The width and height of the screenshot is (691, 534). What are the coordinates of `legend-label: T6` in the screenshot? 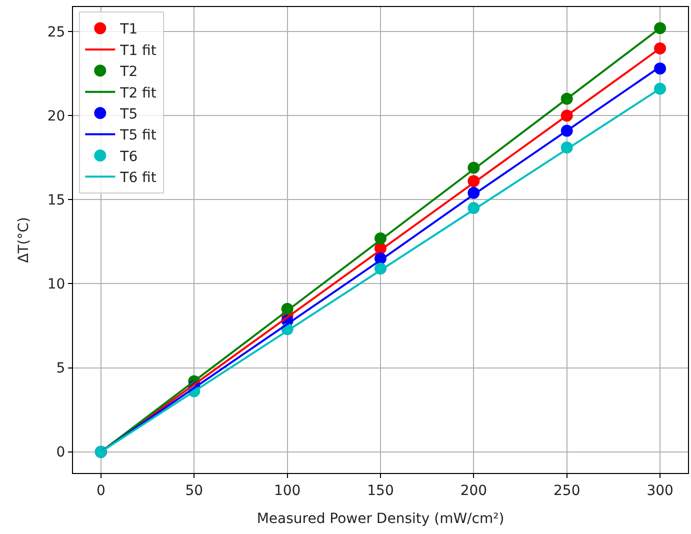 It's located at (128, 156).